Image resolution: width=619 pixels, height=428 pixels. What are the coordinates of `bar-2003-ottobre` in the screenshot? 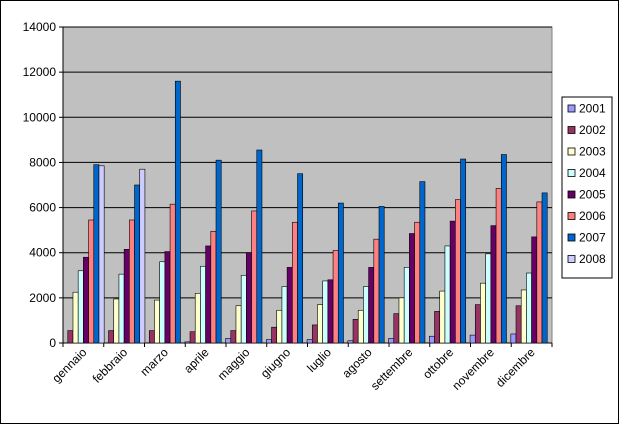 It's located at (442, 317).